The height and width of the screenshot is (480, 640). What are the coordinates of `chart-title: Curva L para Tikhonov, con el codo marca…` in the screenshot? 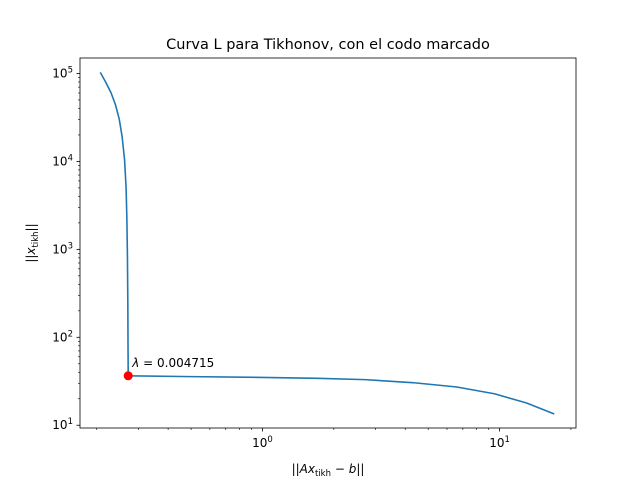 It's located at (328, 45).